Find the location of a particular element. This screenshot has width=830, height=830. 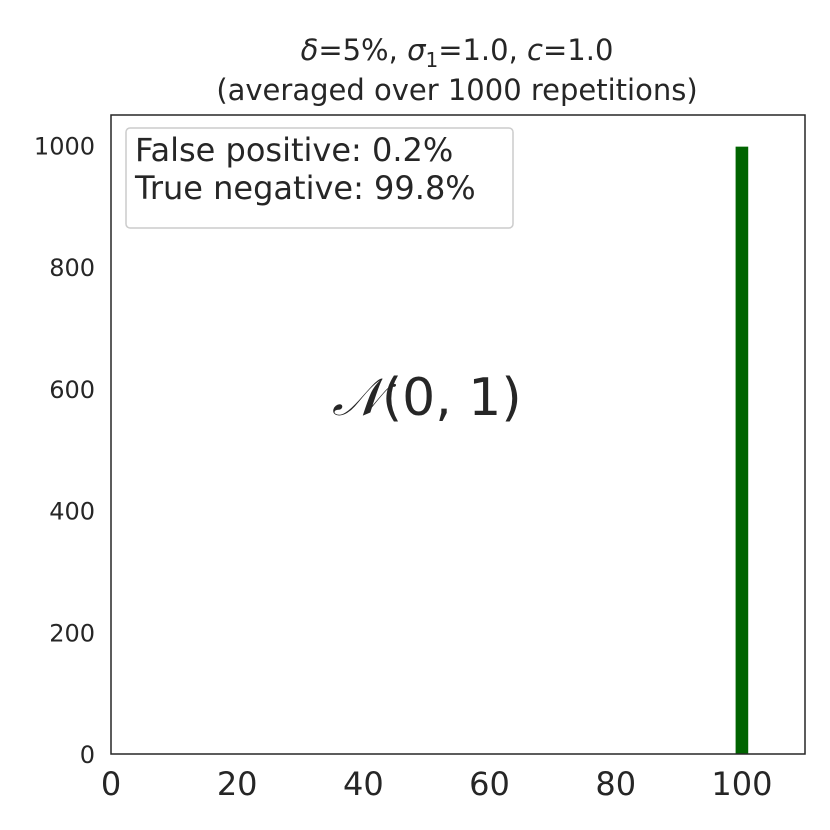

legend-box is located at coordinates (319, 178).